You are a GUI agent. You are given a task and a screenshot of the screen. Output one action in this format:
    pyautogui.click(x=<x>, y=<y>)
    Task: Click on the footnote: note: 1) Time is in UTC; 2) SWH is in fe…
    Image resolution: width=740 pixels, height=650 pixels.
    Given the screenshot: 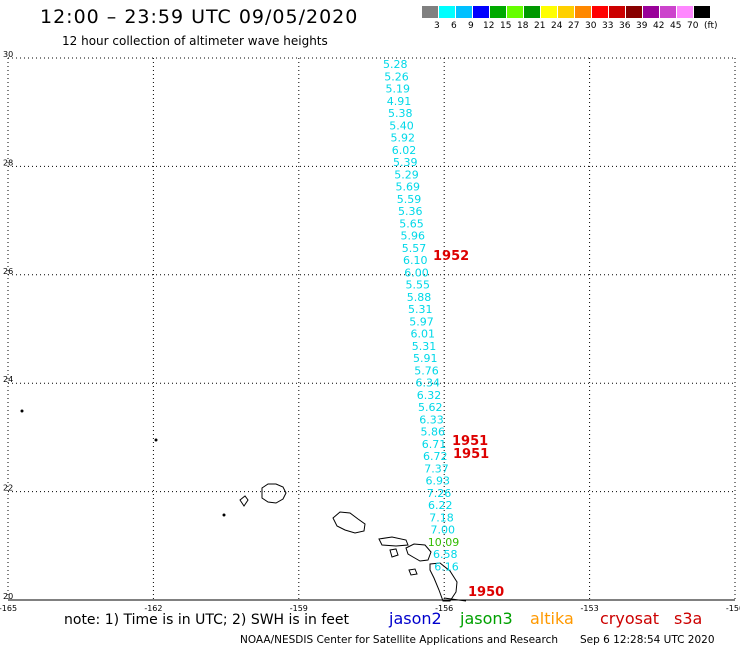 What is the action you would take?
    pyautogui.click(x=207, y=620)
    